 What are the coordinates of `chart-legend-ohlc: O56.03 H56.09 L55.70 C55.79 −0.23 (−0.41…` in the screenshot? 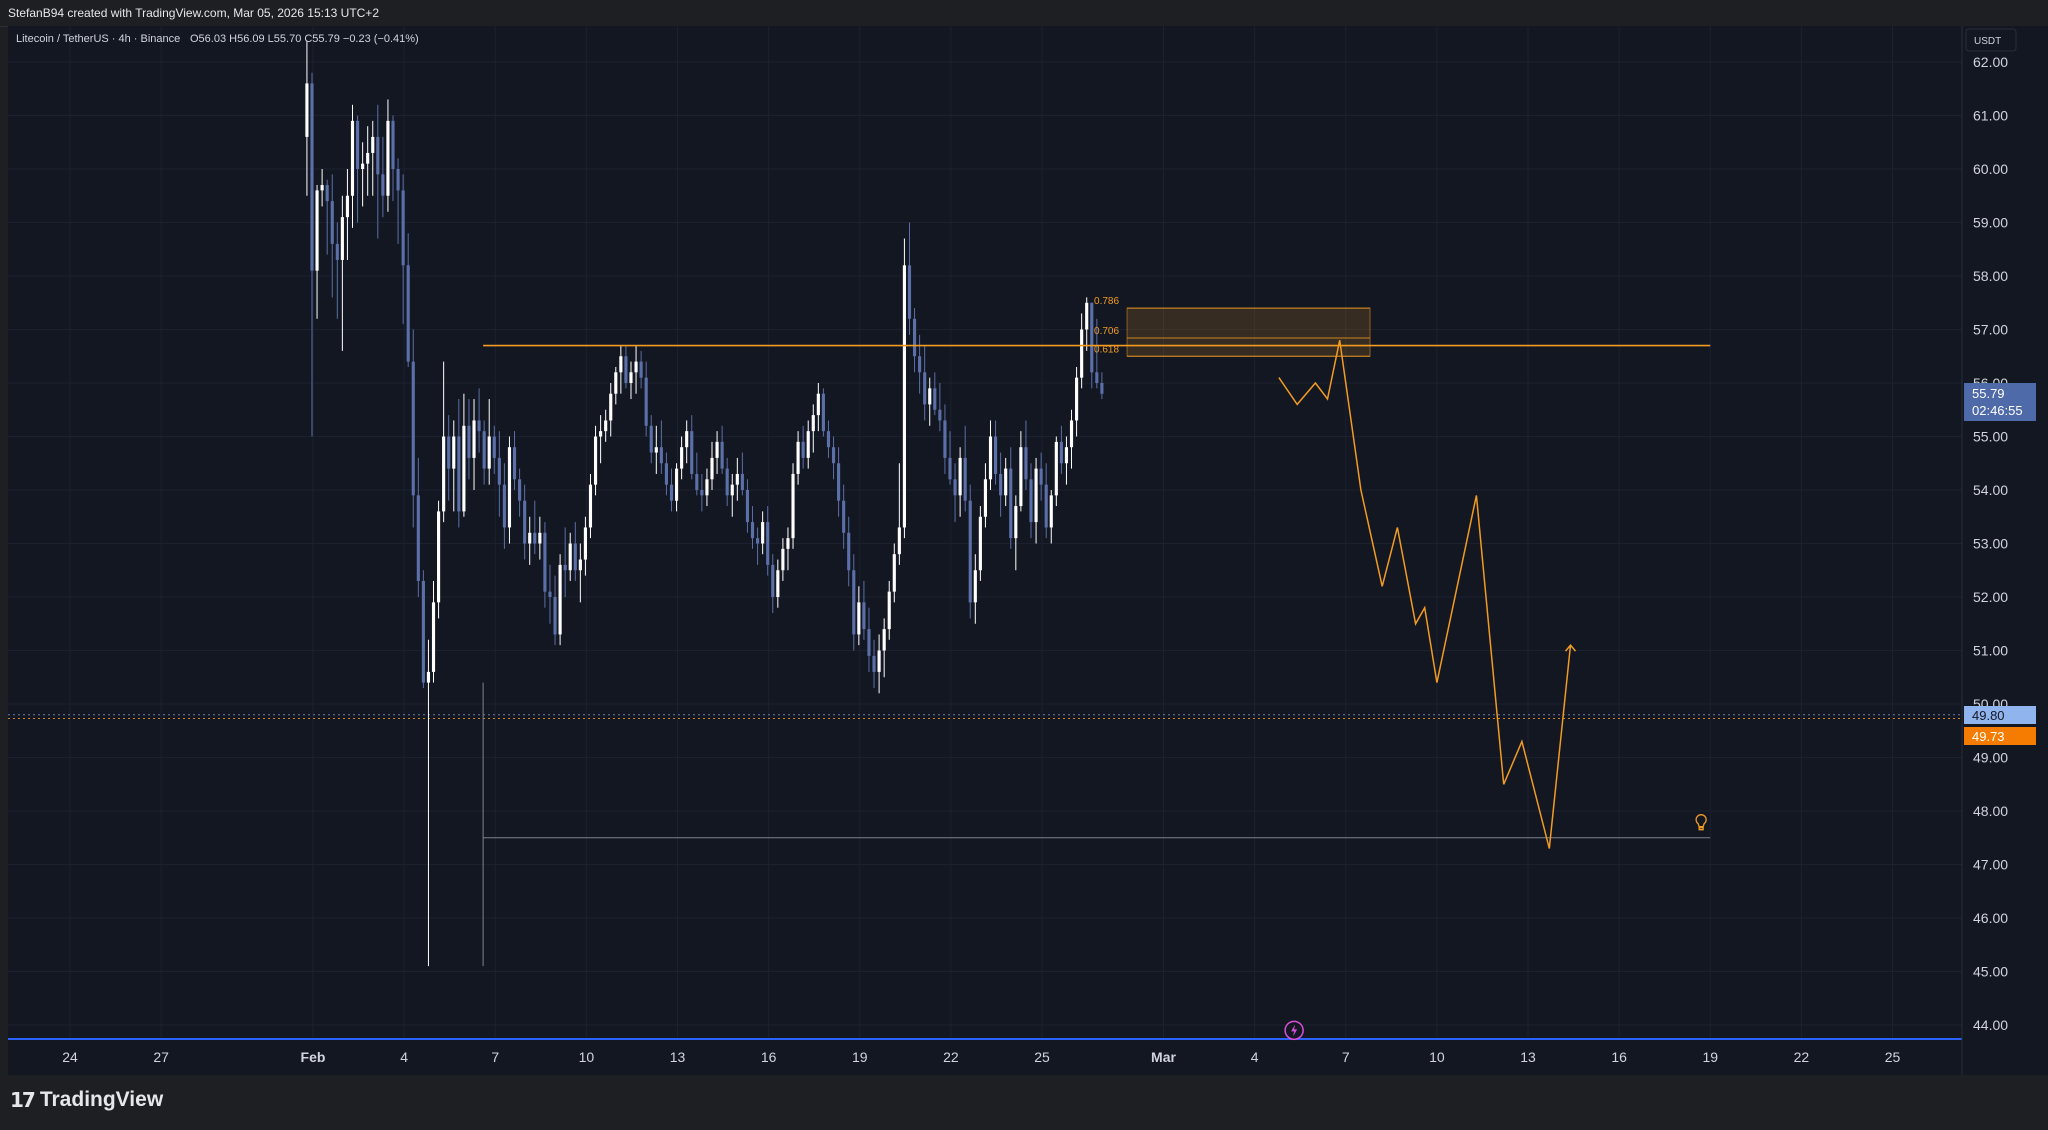 It's located at (304, 39).